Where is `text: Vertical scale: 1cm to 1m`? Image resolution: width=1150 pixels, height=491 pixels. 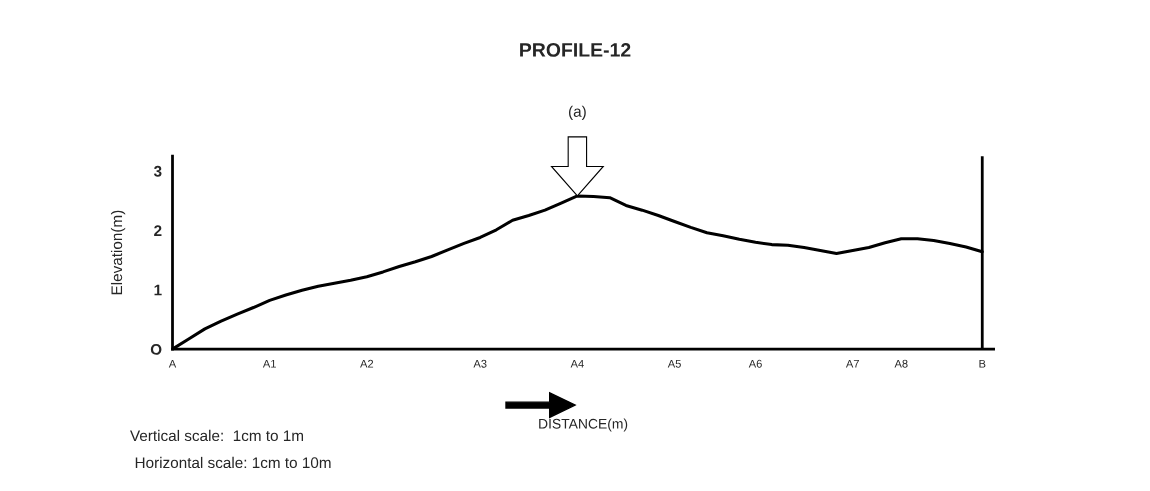 text: Vertical scale: 1cm to 1m is located at coordinates (217, 435).